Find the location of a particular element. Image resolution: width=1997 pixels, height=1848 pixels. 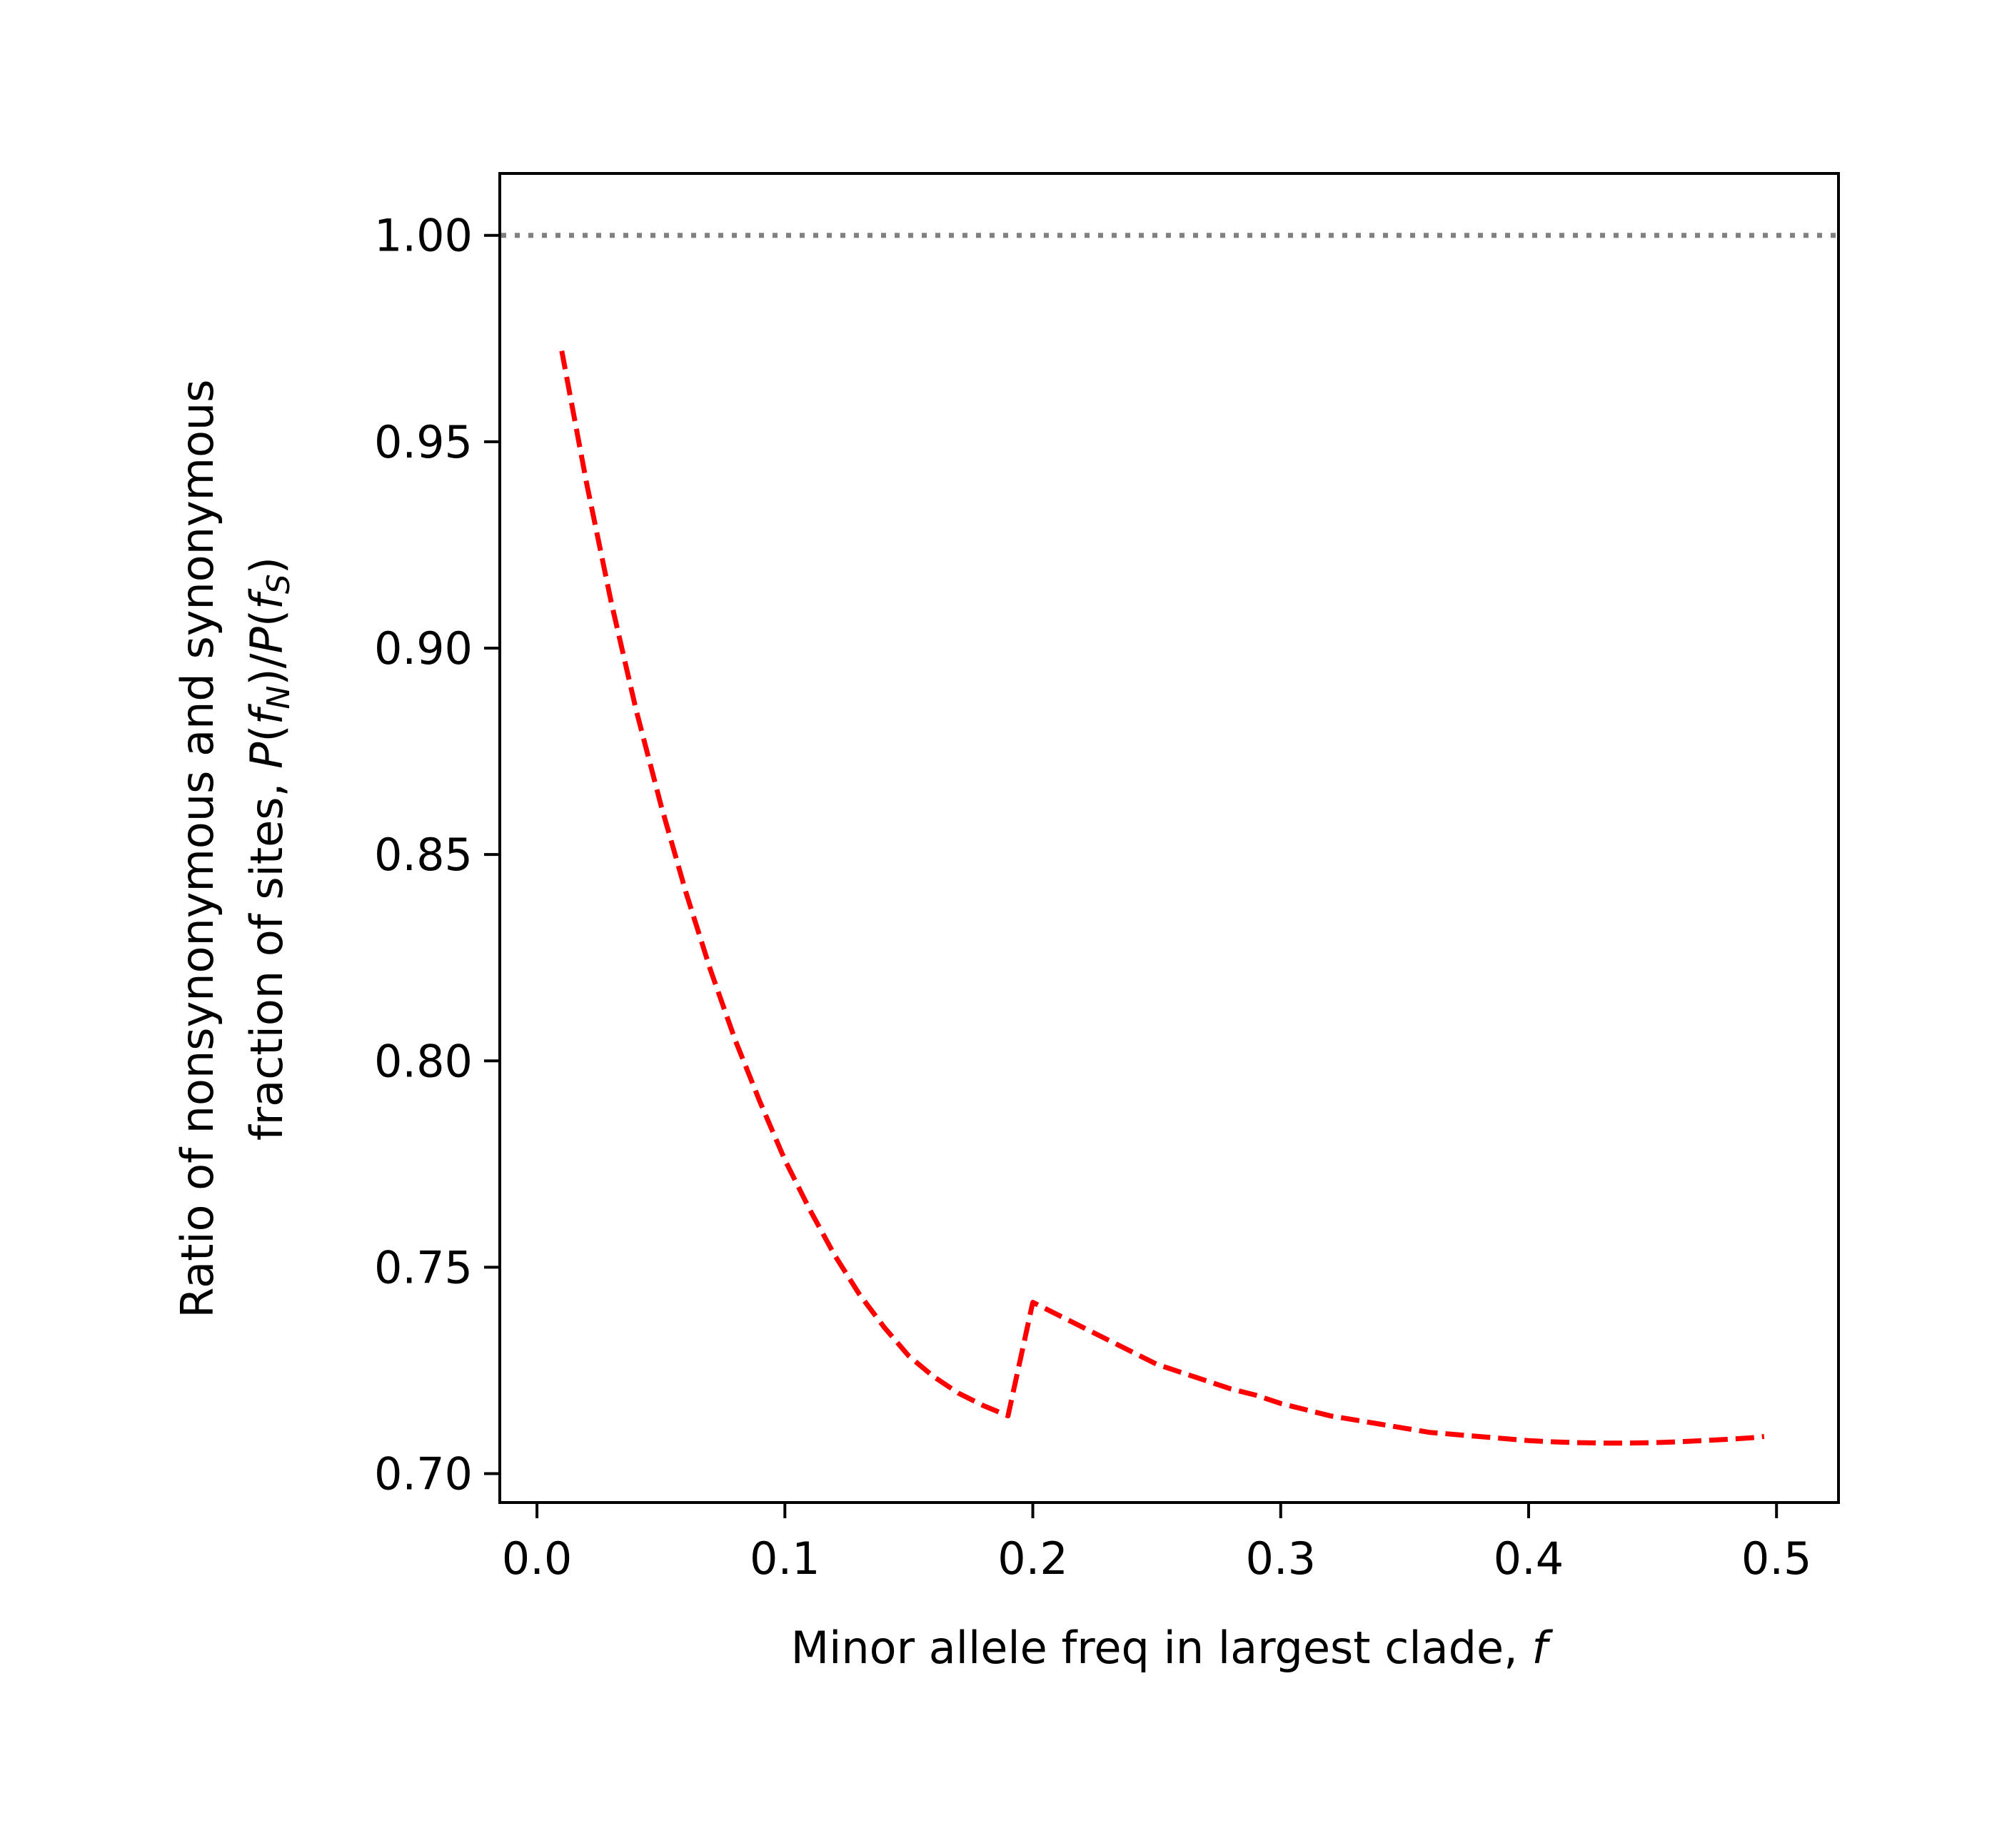

y-axis-ticks: 0.70 0.75 0.80 0.85 0.90 0.95 1.00 is located at coordinates (437, 855).